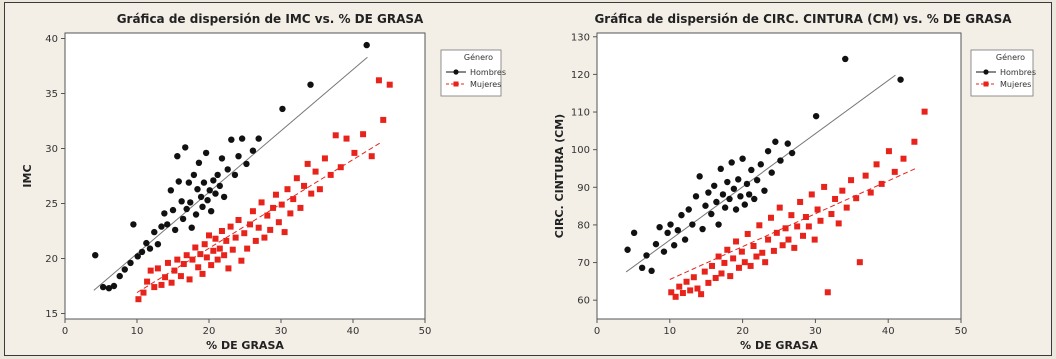 This screenshot has height=359, width=1056. I want to click on y-tick-label: 100, so click(580, 150).